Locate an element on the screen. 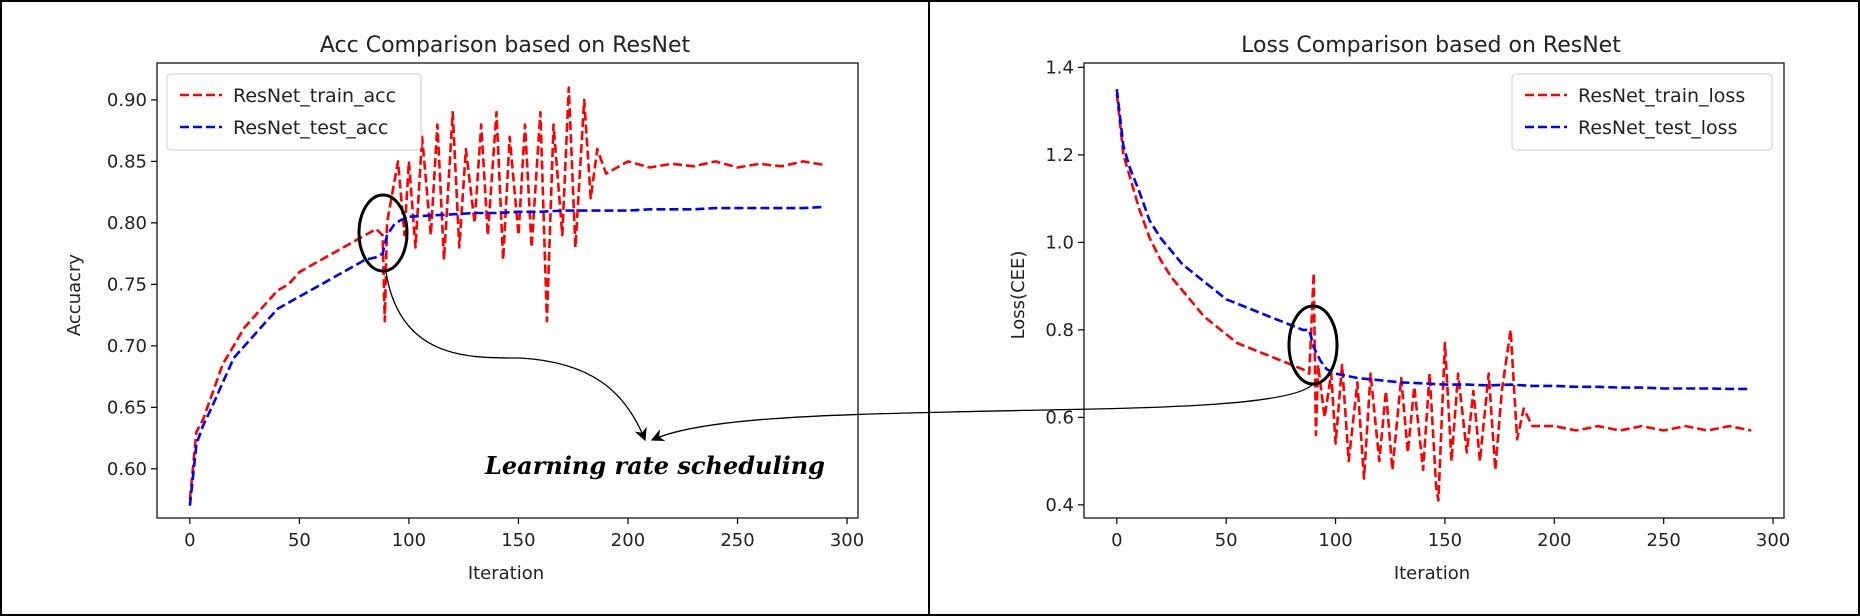 The width and height of the screenshot is (1860, 616). y-tick-label: 0.90 is located at coordinates (127, 100).